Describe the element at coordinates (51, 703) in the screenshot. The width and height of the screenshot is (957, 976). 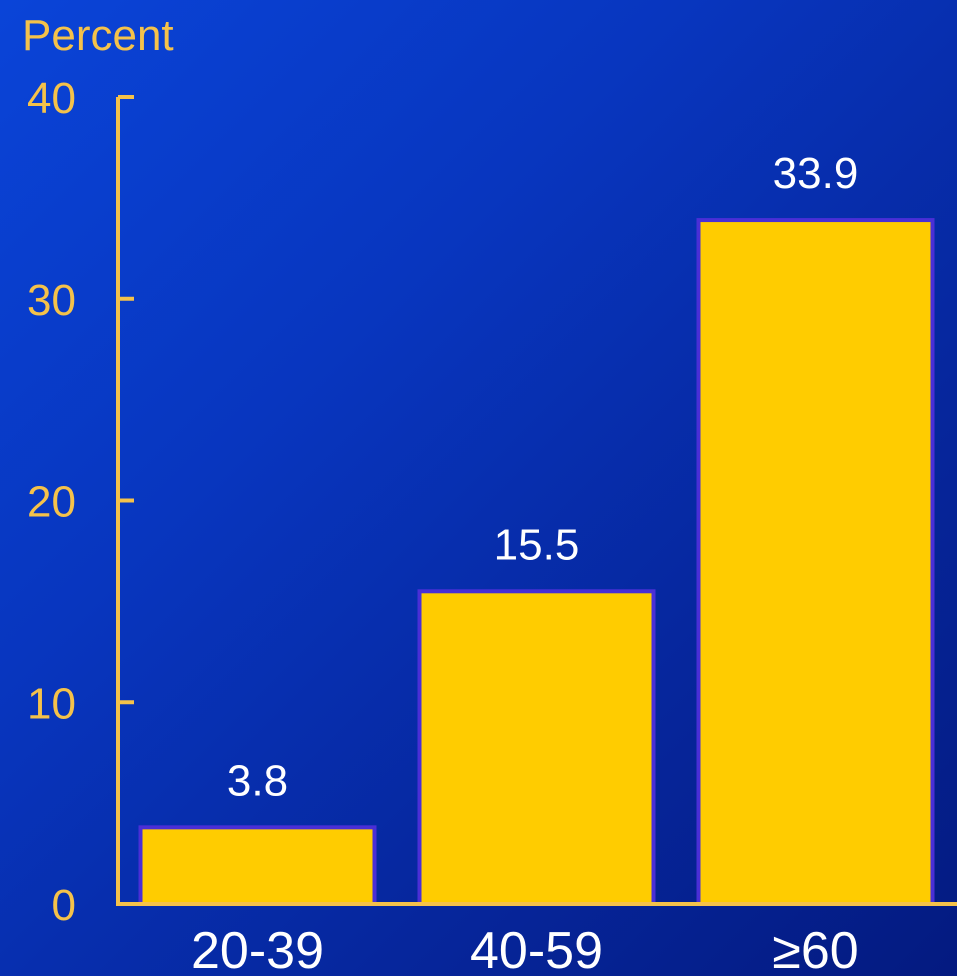
I see `y-tick-label: 10` at that location.